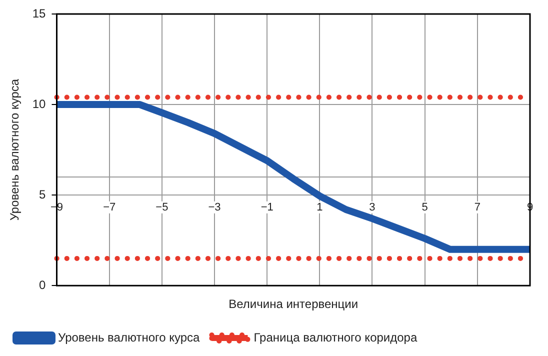  What do you see at coordinates (267, 207) in the screenshot?
I see `x-tick-label: −1` at bounding box center [267, 207].